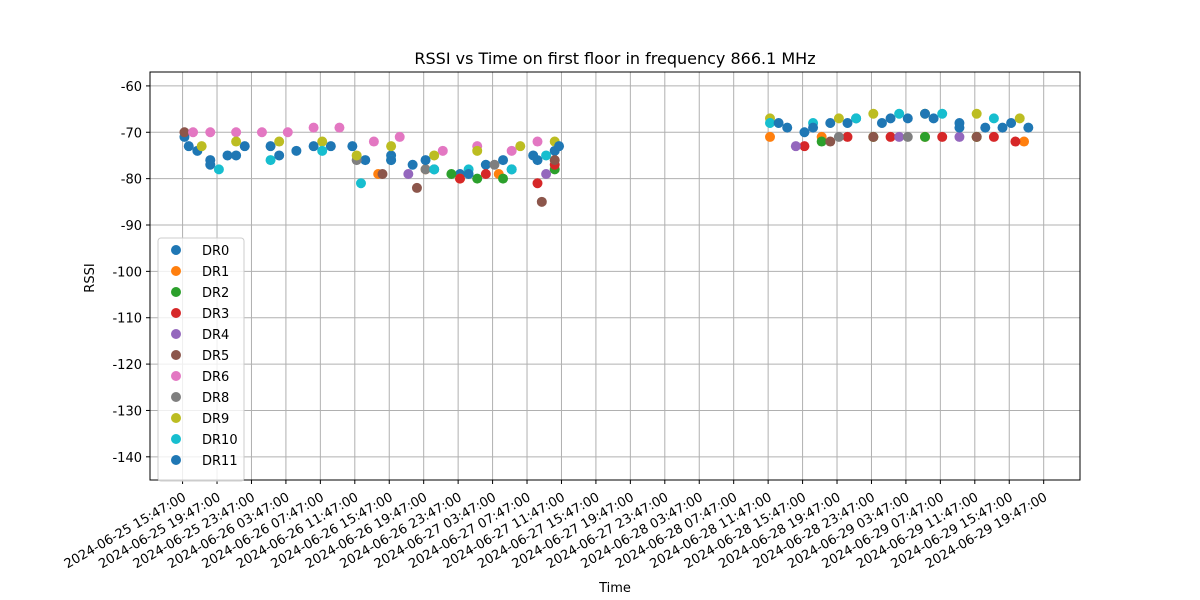  What do you see at coordinates (215, 356) in the screenshot?
I see `legend-label: DR5` at bounding box center [215, 356].